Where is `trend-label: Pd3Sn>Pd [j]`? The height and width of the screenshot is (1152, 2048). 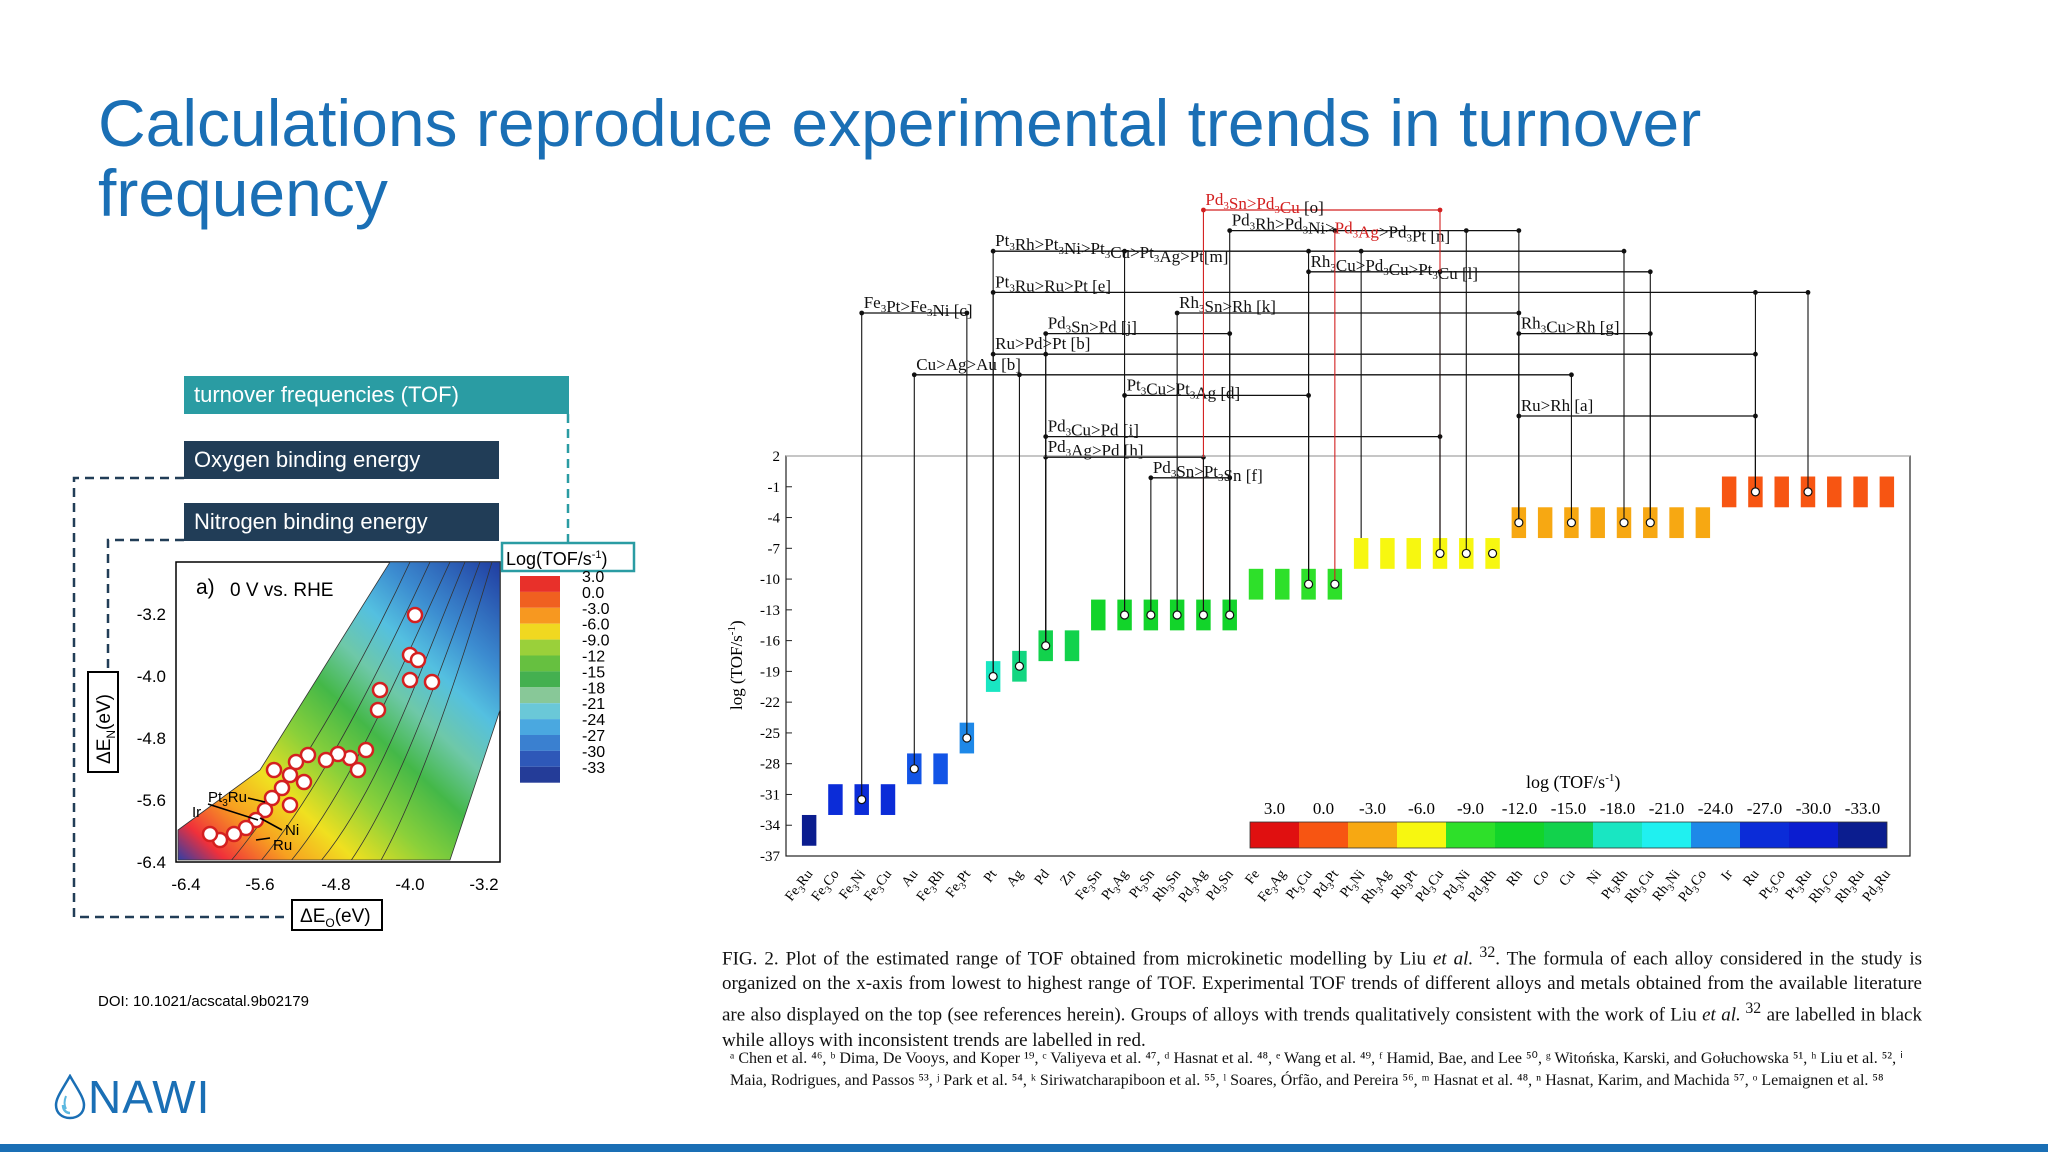 trend-label: Pd3Sn>Pd [j] is located at coordinates (1092, 325).